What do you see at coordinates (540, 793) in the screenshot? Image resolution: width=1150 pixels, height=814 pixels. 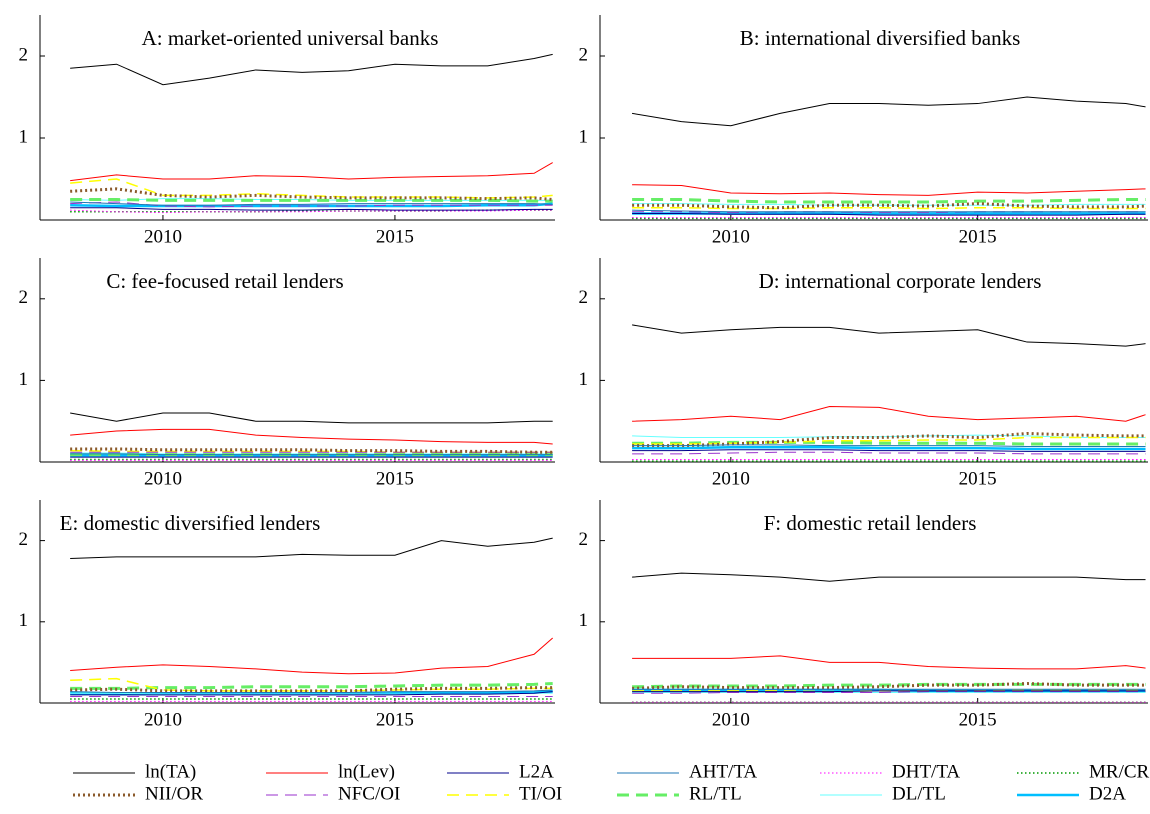 I see `legend-label: TI/OI` at bounding box center [540, 793].